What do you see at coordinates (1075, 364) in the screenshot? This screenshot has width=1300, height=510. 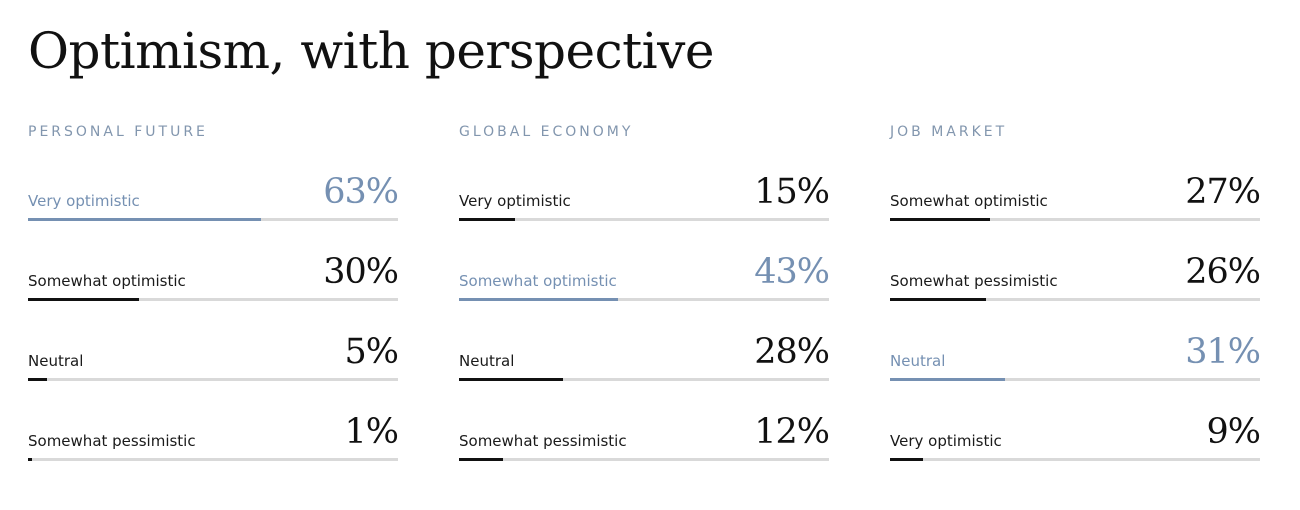 I see `bar-row: Neutral 31%` at bounding box center [1075, 364].